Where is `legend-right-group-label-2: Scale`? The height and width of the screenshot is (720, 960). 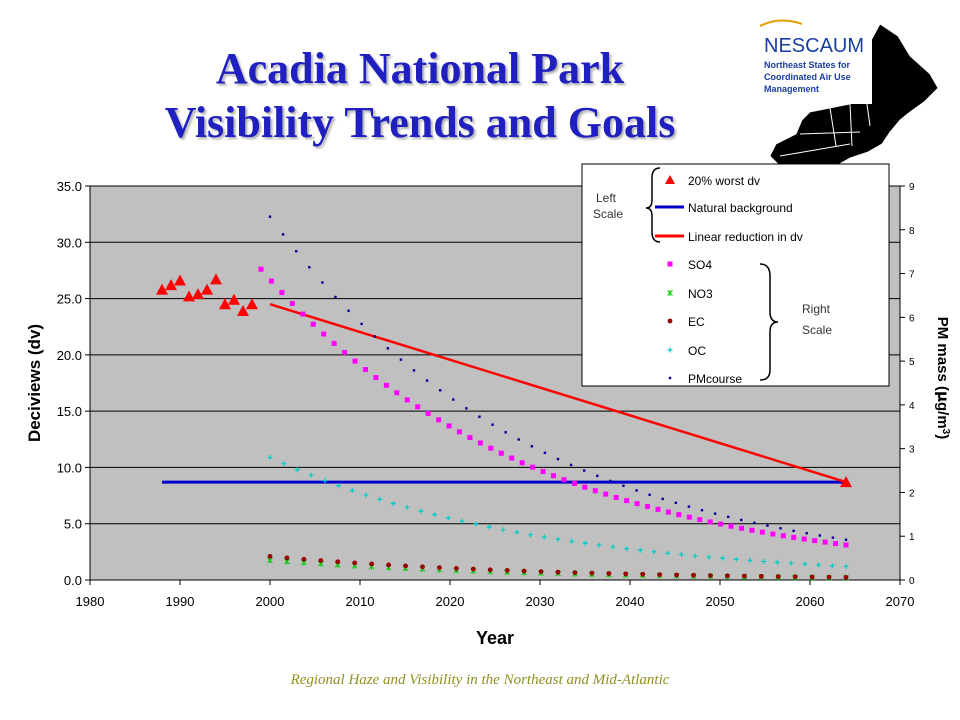 legend-right-group-label-2: Scale is located at coordinates (817, 330).